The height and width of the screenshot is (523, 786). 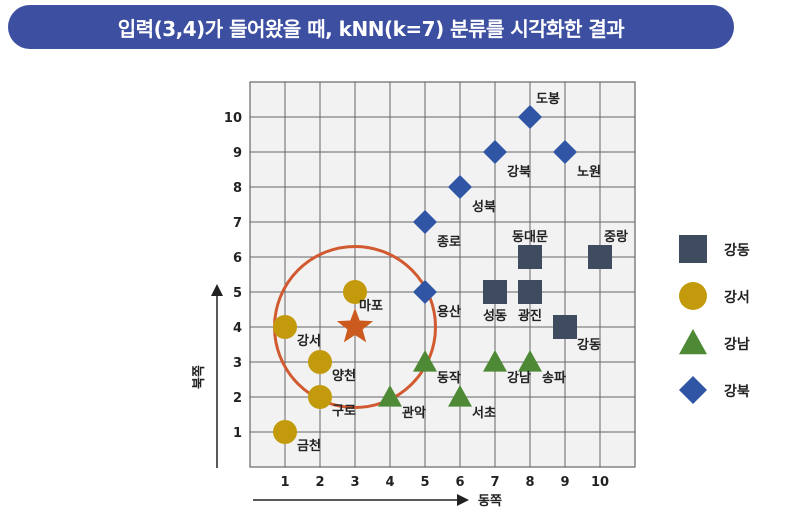 What do you see at coordinates (530, 316) in the screenshot?
I see `point-label: 광진` at bounding box center [530, 316].